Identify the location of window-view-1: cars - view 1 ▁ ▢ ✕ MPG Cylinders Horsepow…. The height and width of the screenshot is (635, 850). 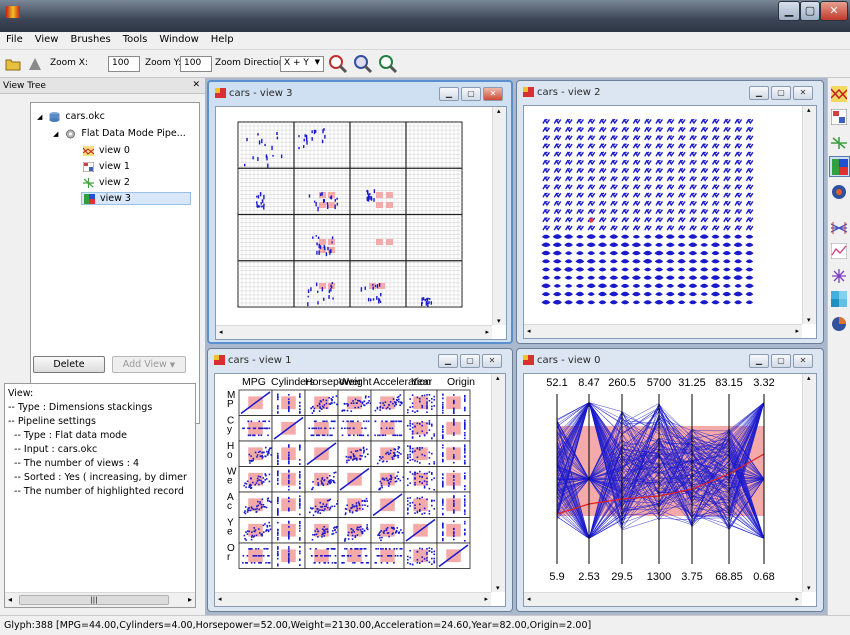
(360, 480).